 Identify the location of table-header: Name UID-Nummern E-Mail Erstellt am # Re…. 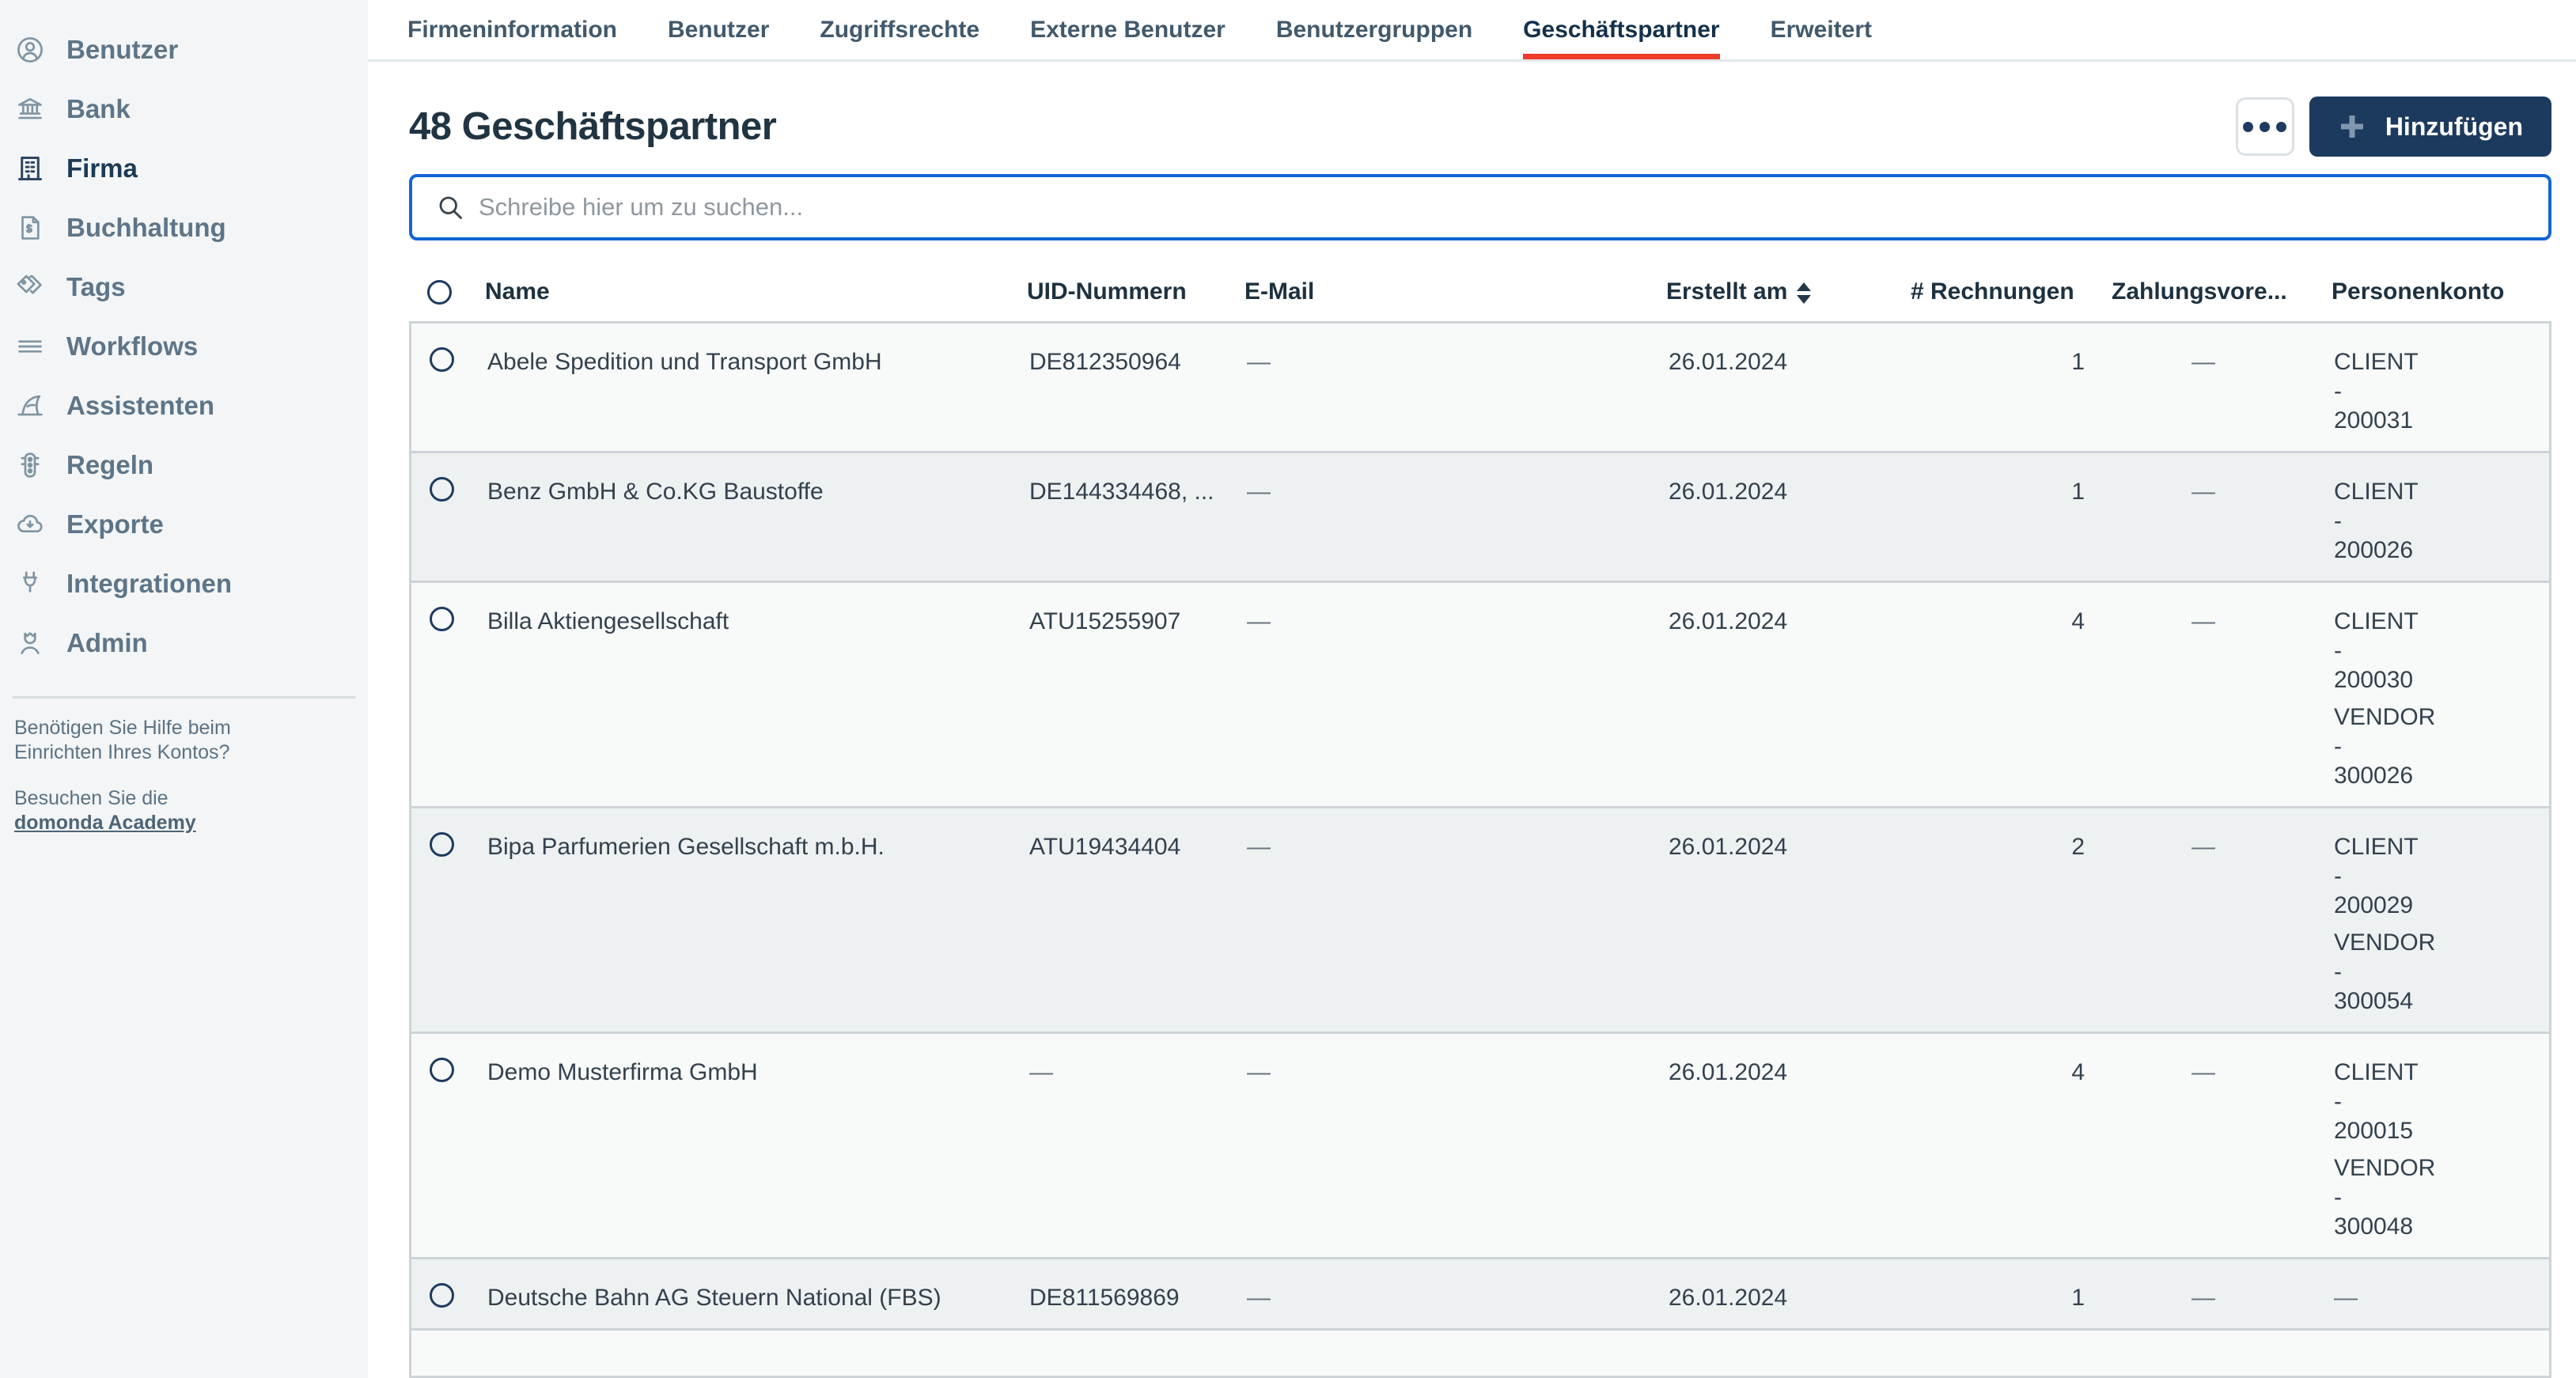
(1480, 292).